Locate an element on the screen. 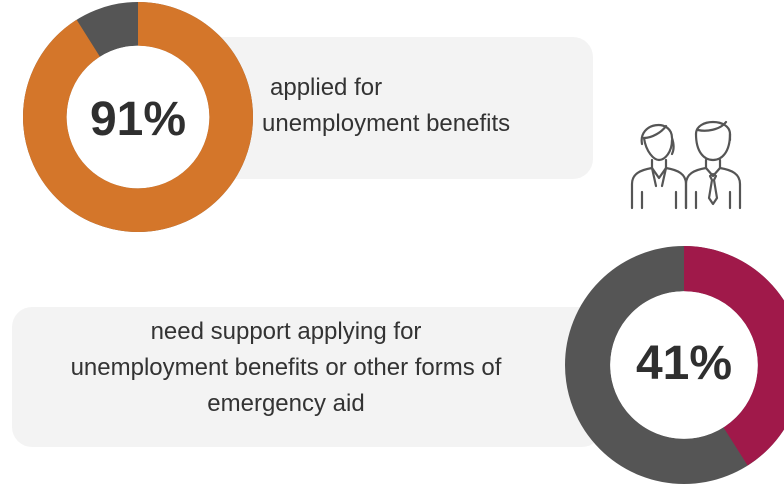 This screenshot has height=484, width=784. caption-line: need support applying for is located at coordinates (286, 331).